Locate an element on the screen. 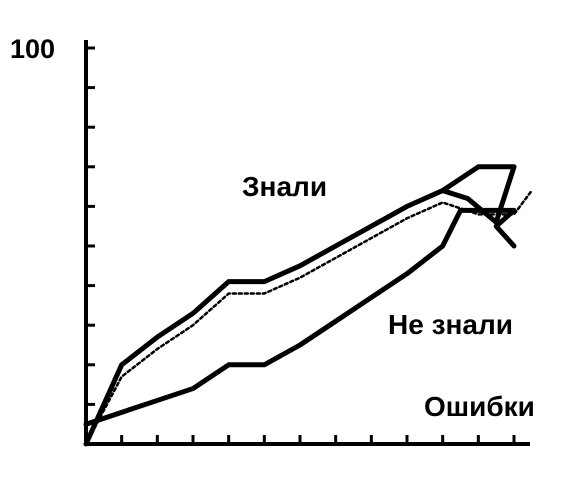 The width and height of the screenshot is (562, 477). y-tick-label-100: 100 is located at coordinates (32, 49).